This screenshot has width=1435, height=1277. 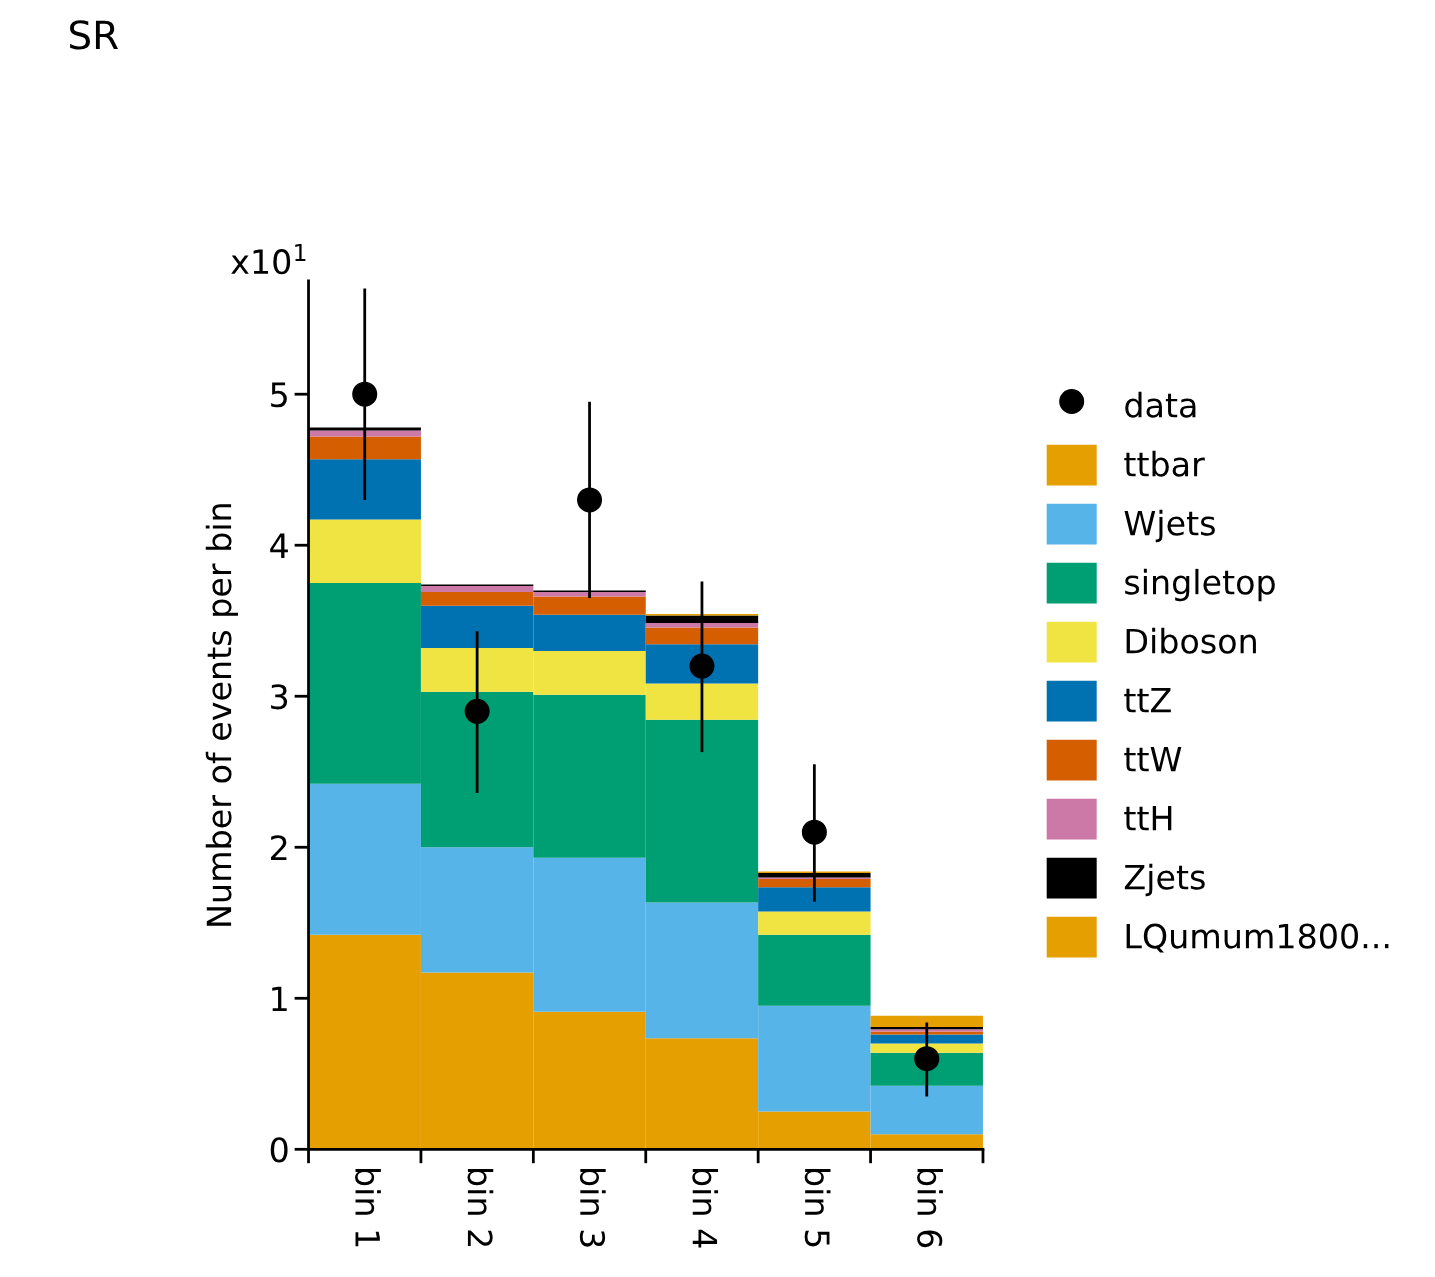 What do you see at coordinates (368, 1207) in the screenshot?
I see `x-tick-label: bin 1` at bounding box center [368, 1207].